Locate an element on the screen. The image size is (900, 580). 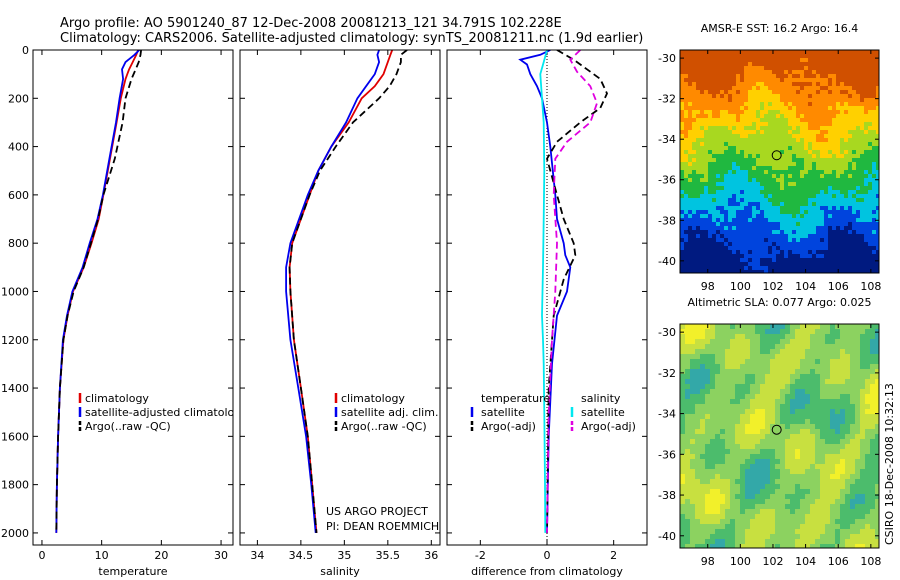
x-tick-label: 30 is located at coordinates (221, 555).